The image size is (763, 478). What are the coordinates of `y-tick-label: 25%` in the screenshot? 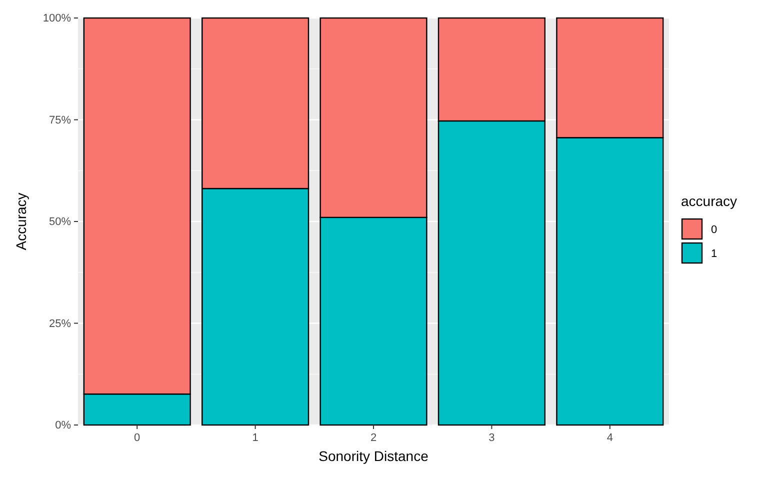 It's located at (60, 324).